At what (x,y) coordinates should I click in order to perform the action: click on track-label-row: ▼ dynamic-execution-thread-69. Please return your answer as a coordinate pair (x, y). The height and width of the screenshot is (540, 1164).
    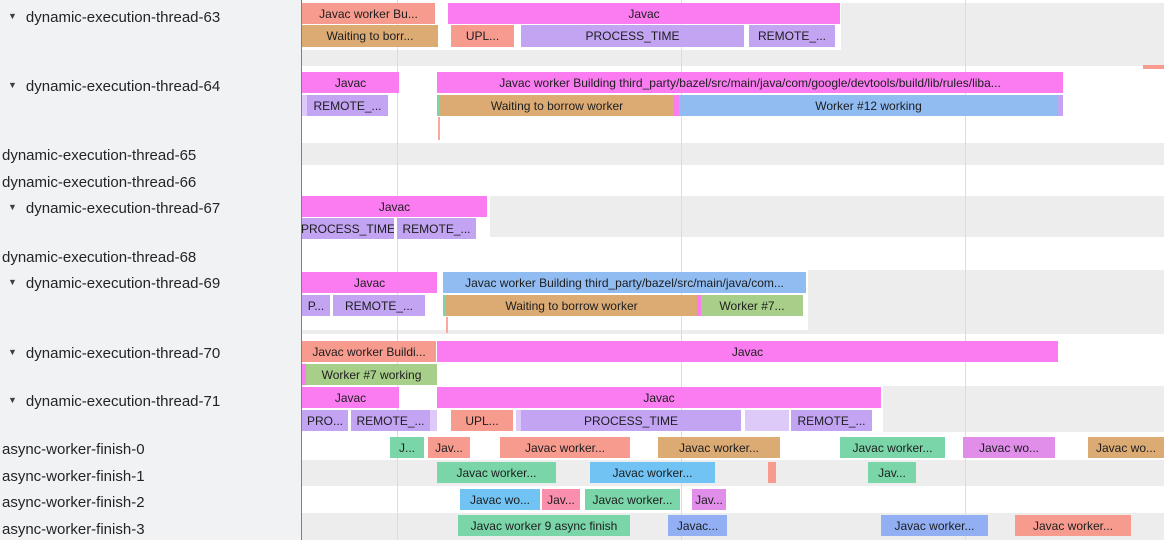
    Looking at the image, I should click on (114, 283).